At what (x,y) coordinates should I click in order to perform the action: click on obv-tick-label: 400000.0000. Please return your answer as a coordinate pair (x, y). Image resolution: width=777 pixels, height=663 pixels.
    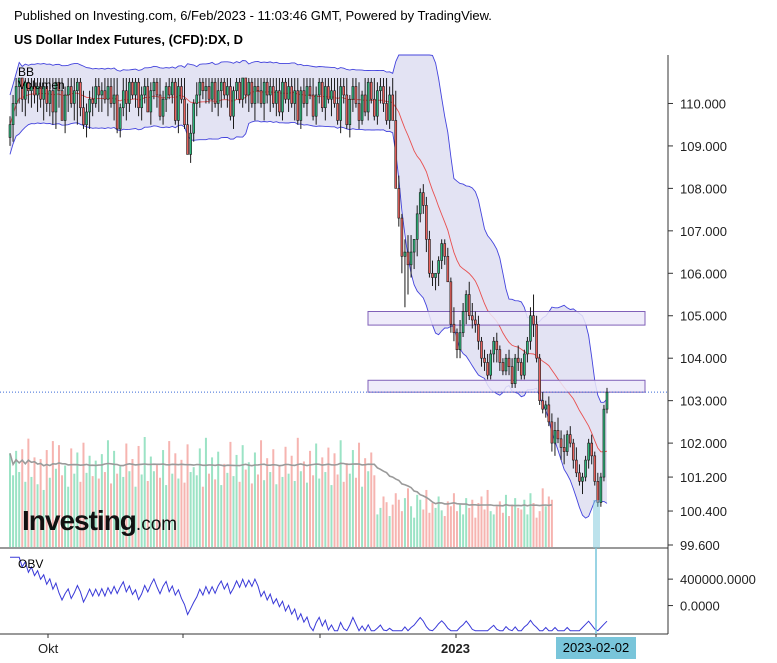
    Looking at the image, I should click on (718, 579).